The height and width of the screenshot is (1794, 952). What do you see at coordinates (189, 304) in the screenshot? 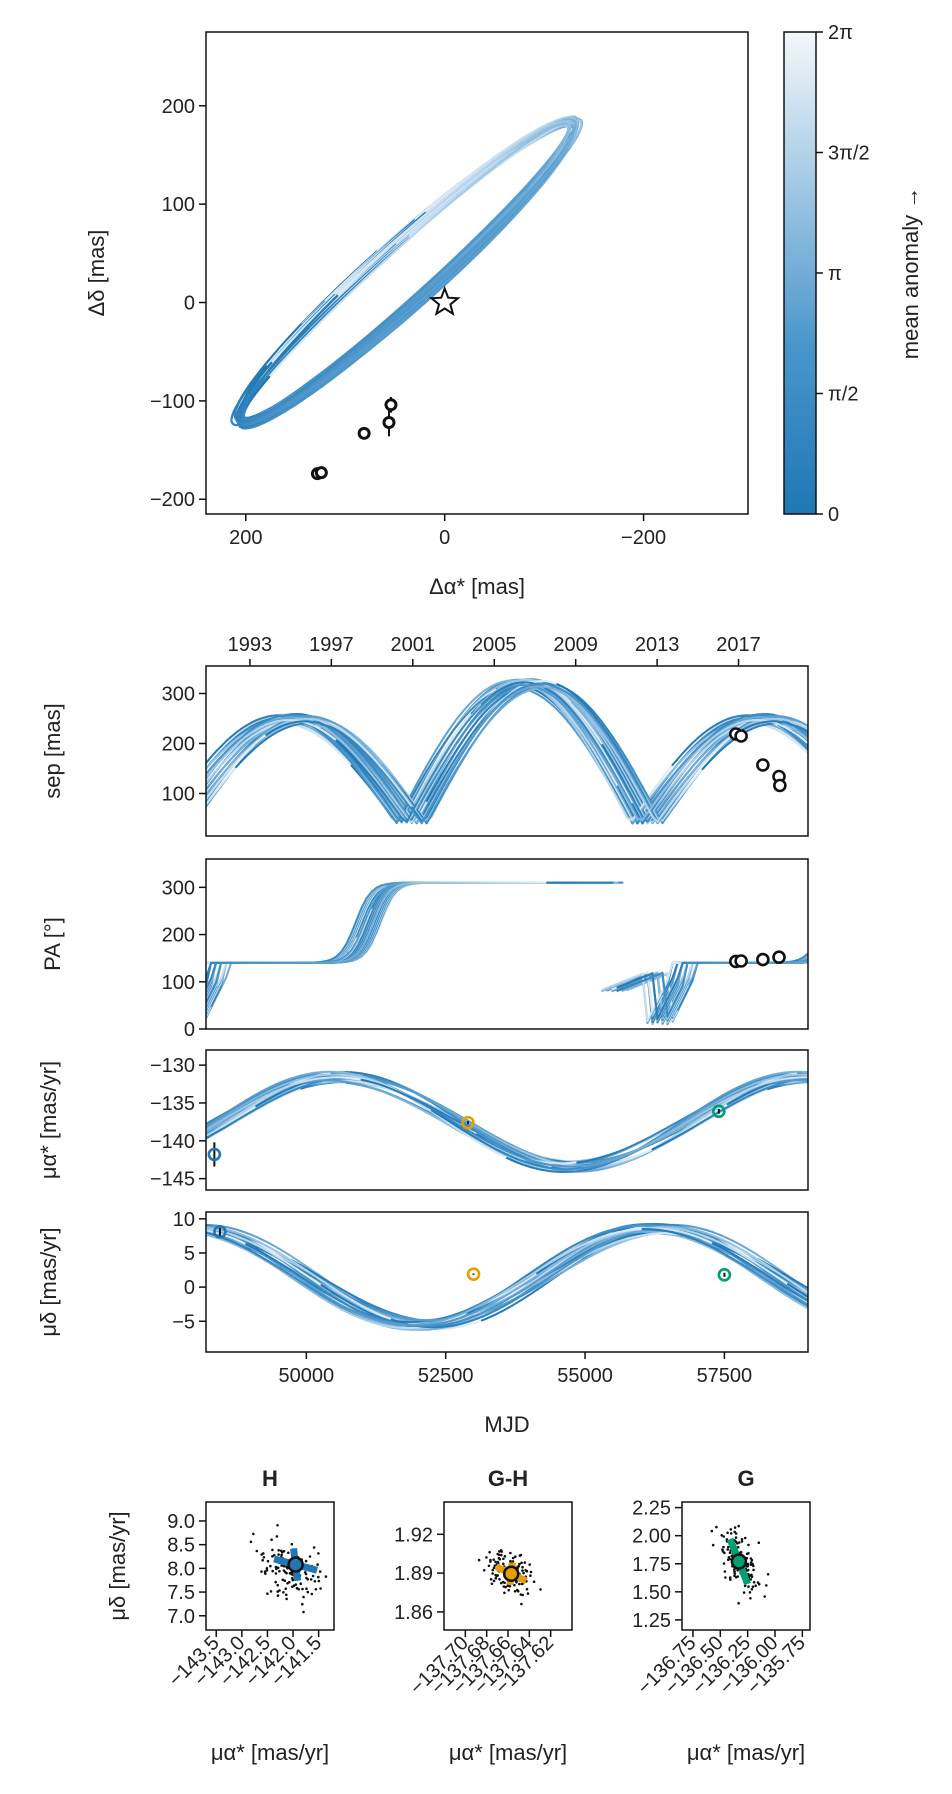
I see `y-tick-label: 0` at bounding box center [189, 304].